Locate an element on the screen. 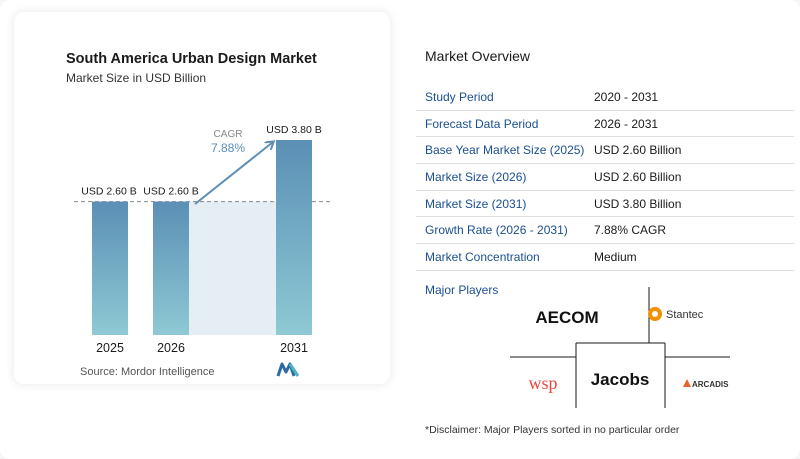 The height and width of the screenshot is (459, 800). data-label-2025: USD 2.60 B is located at coordinates (108, 192).